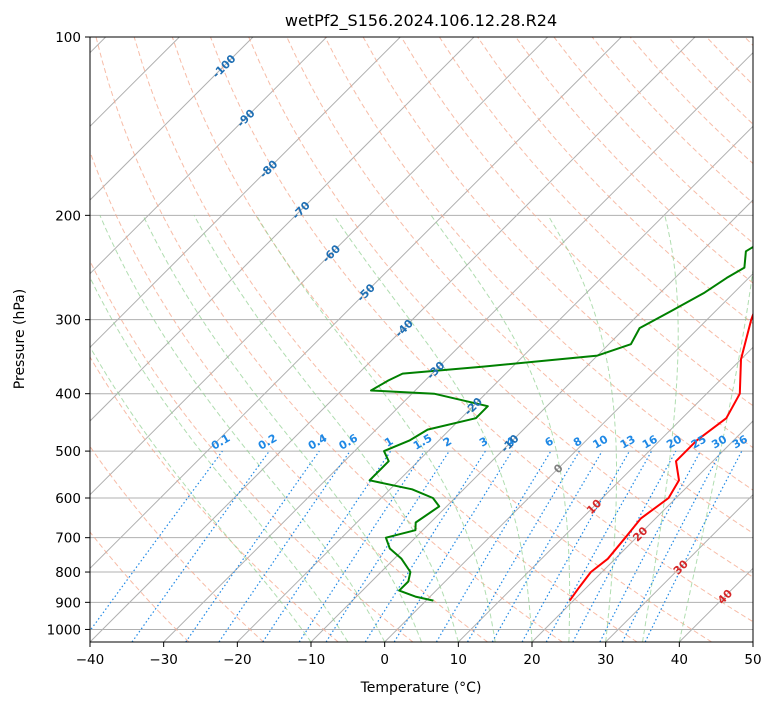 This screenshot has height=708, width=775. Describe the element at coordinates (605, 660) in the screenshot. I see `x-tick-label: 30` at that location.